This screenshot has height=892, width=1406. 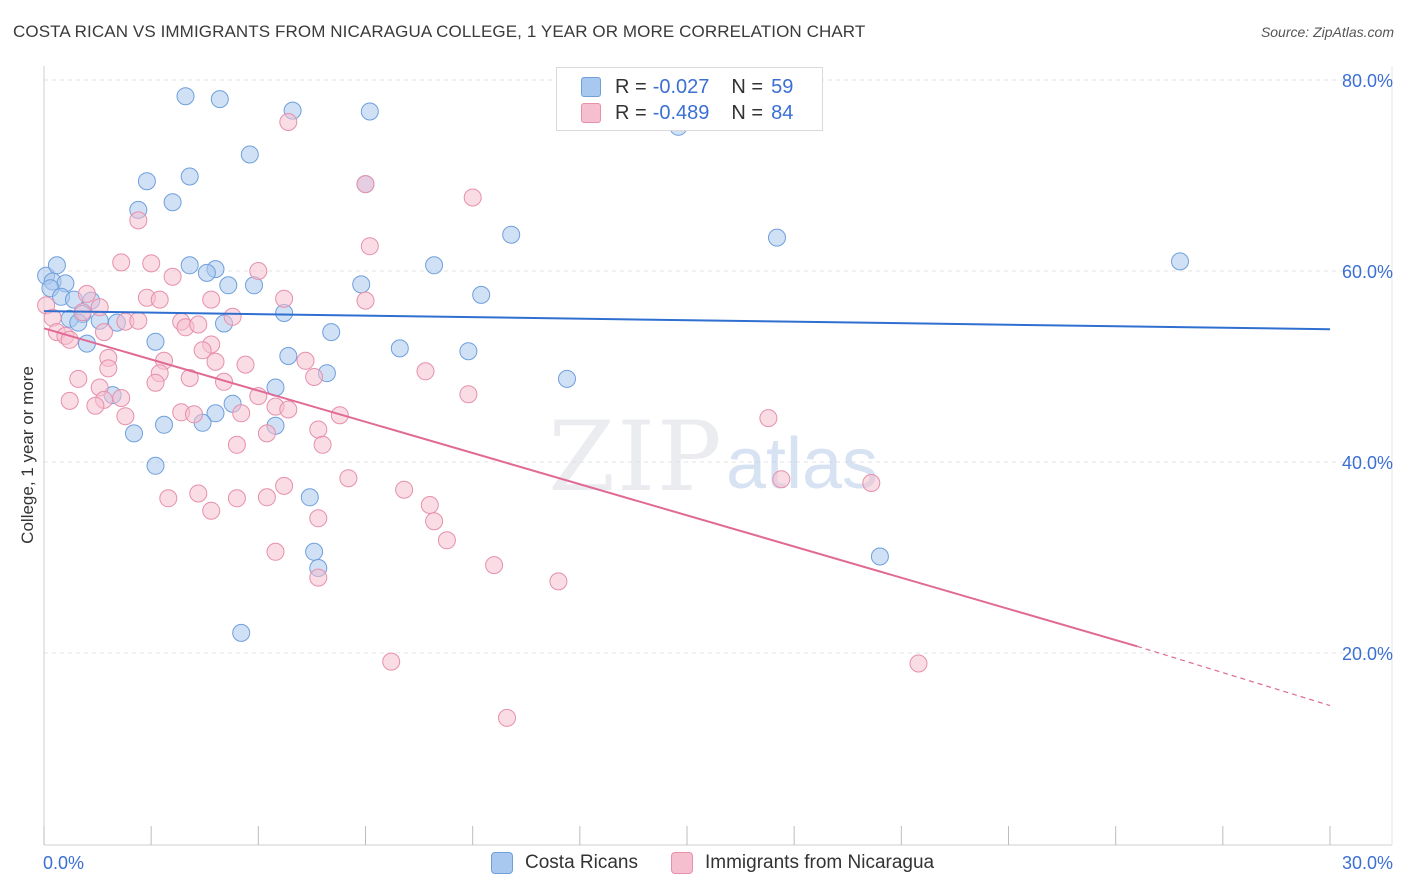 What do you see at coordinates (1367, 81) in the screenshot?
I see `y-tick-label: 80.0%` at bounding box center [1367, 81].